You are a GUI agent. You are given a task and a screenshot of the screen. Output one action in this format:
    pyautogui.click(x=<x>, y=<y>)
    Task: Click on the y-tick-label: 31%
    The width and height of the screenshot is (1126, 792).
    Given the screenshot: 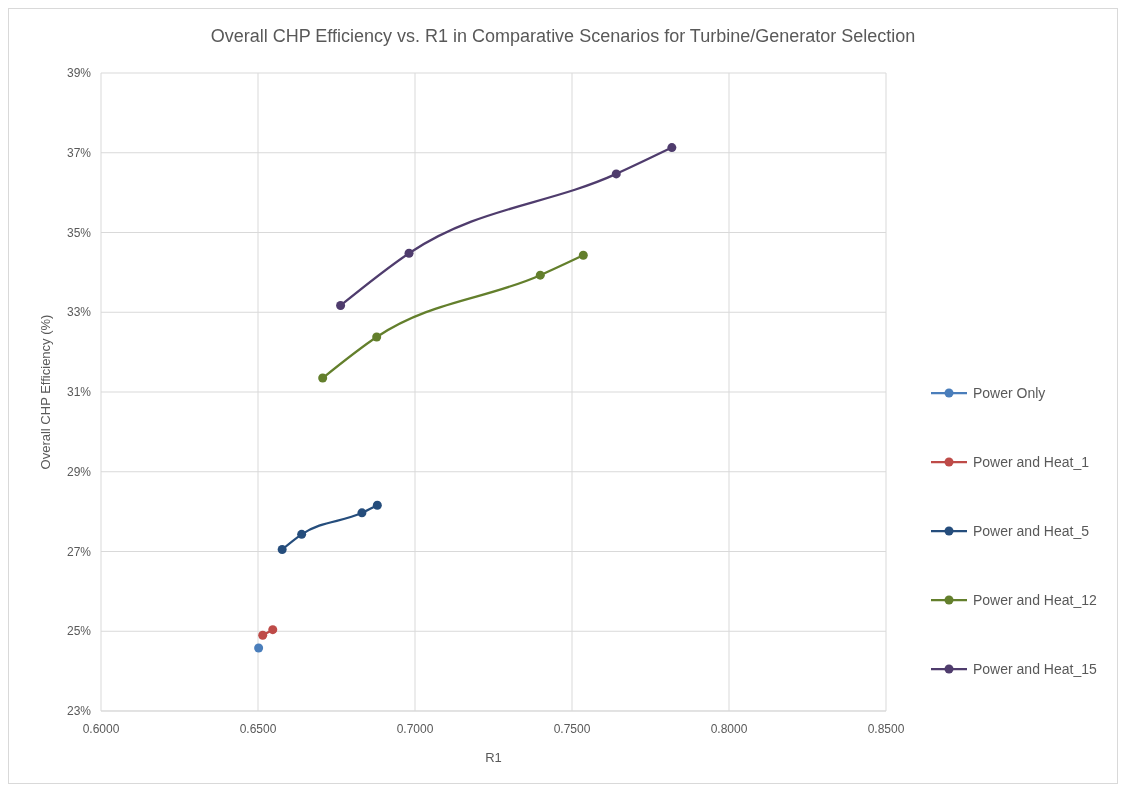 What is the action you would take?
    pyautogui.click(x=79, y=392)
    